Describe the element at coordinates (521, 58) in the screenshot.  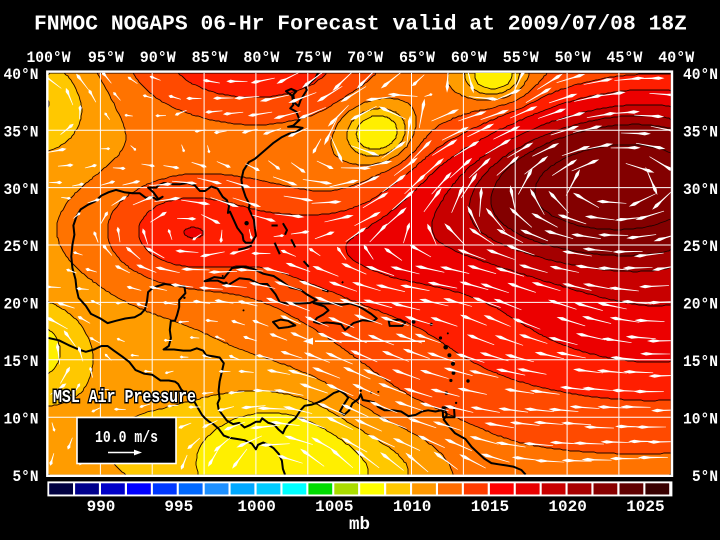
I see `svg-text: 55°W` at that location.